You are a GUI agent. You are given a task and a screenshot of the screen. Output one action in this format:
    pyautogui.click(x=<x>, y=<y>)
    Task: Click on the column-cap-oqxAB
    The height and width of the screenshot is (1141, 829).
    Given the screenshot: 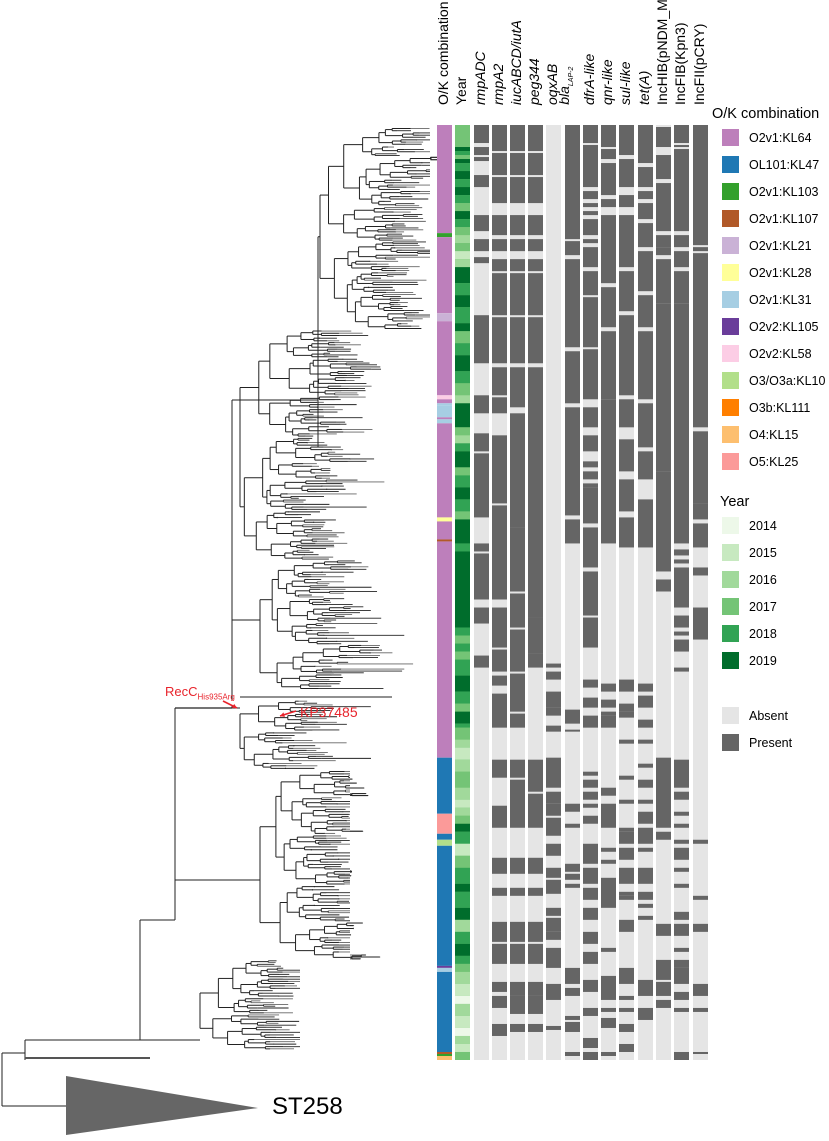 What is the action you would take?
    pyautogui.click(x=553, y=126)
    